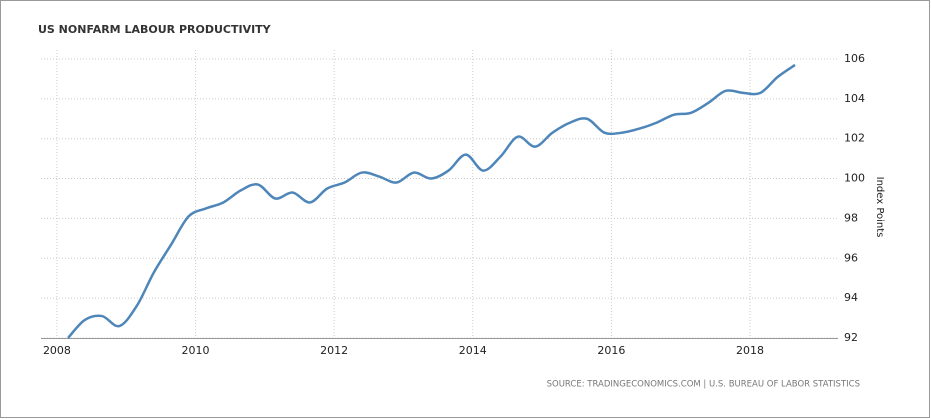 This screenshot has width=931, height=419. Describe the element at coordinates (611, 350) in the screenshot. I see `x-tick-label: 2016` at that location.